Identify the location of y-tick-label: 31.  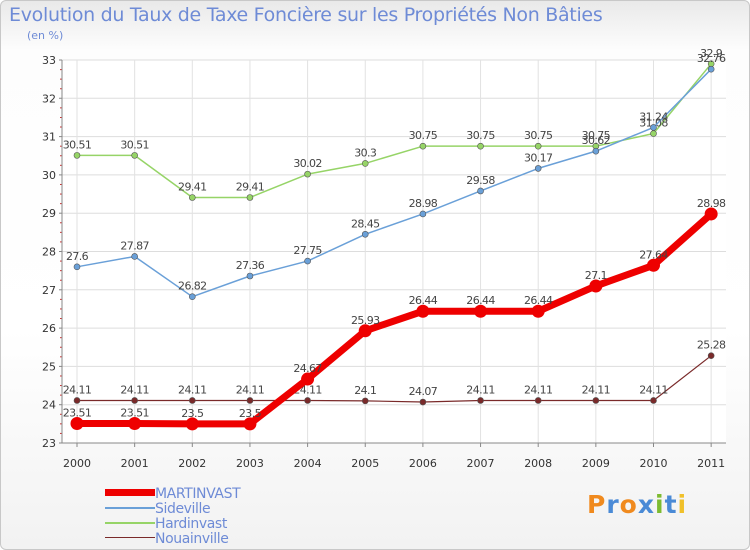
(49, 137).